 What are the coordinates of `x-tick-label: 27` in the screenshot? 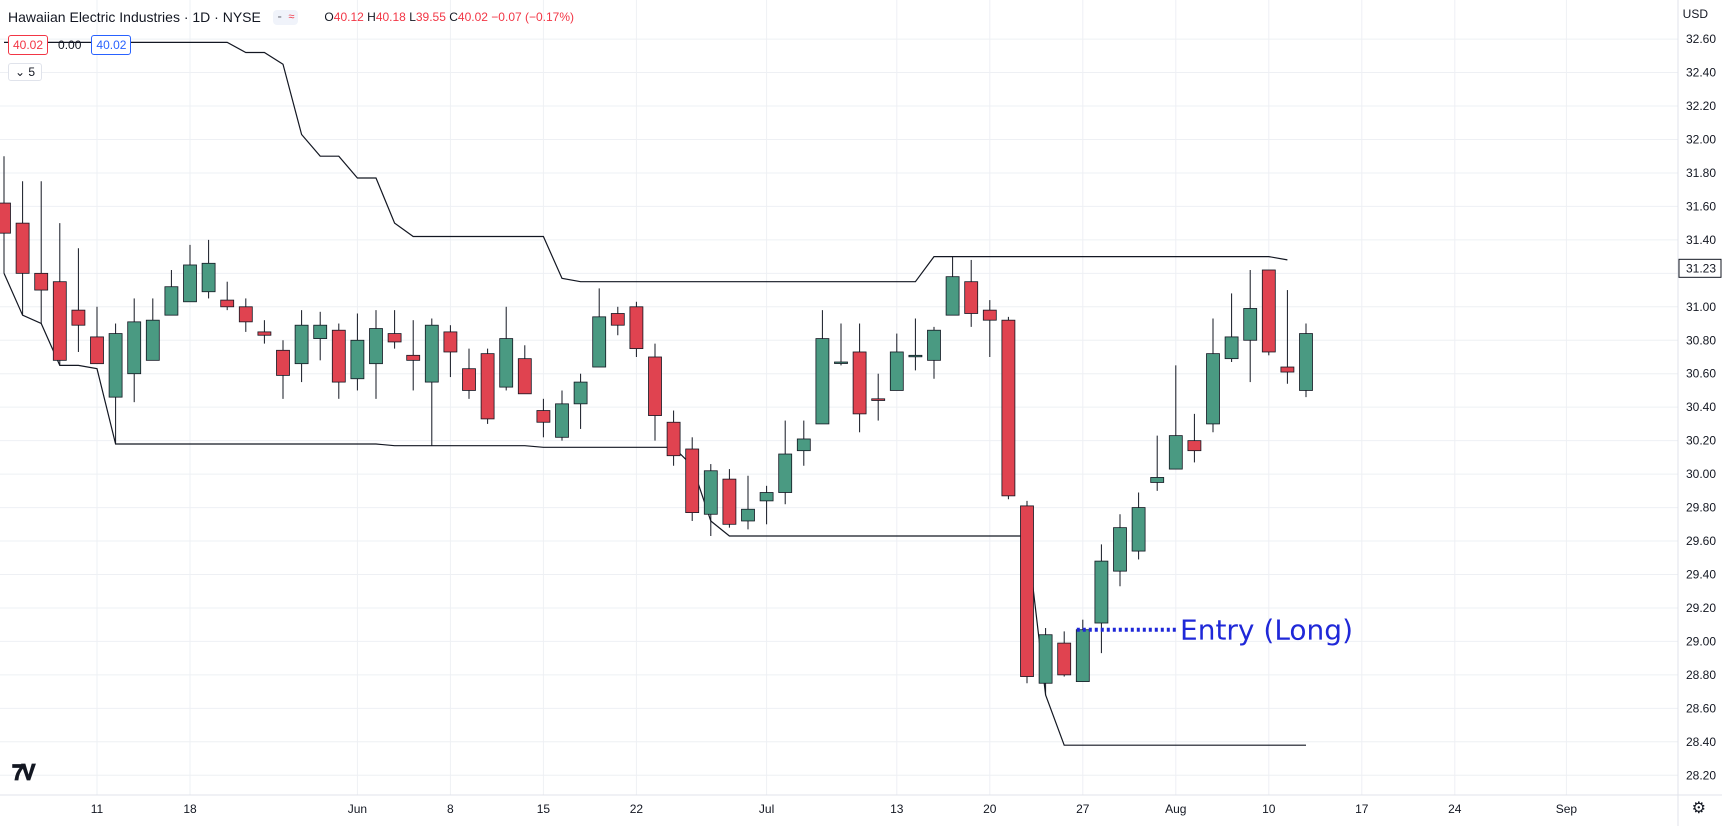 It's located at (1083, 809).